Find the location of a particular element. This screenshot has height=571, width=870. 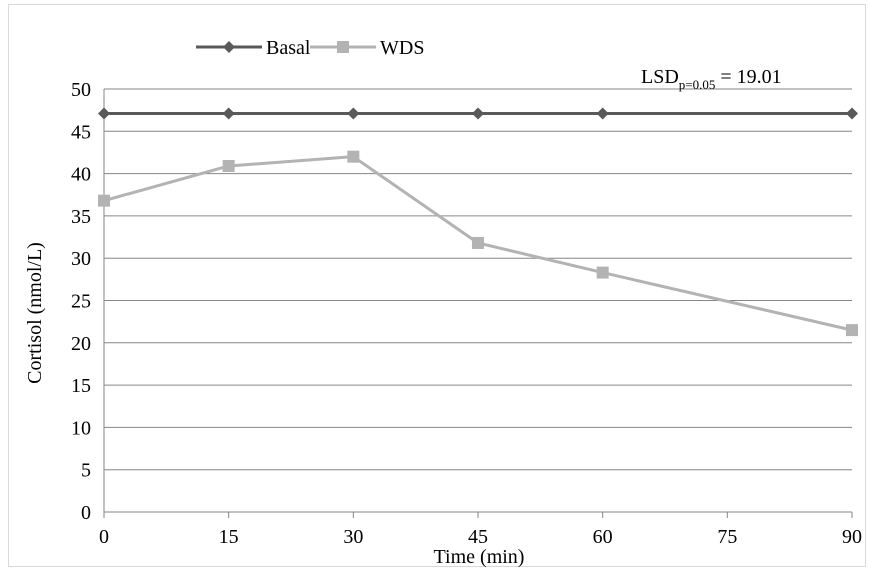

x-tick-label: 60 is located at coordinates (603, 537).